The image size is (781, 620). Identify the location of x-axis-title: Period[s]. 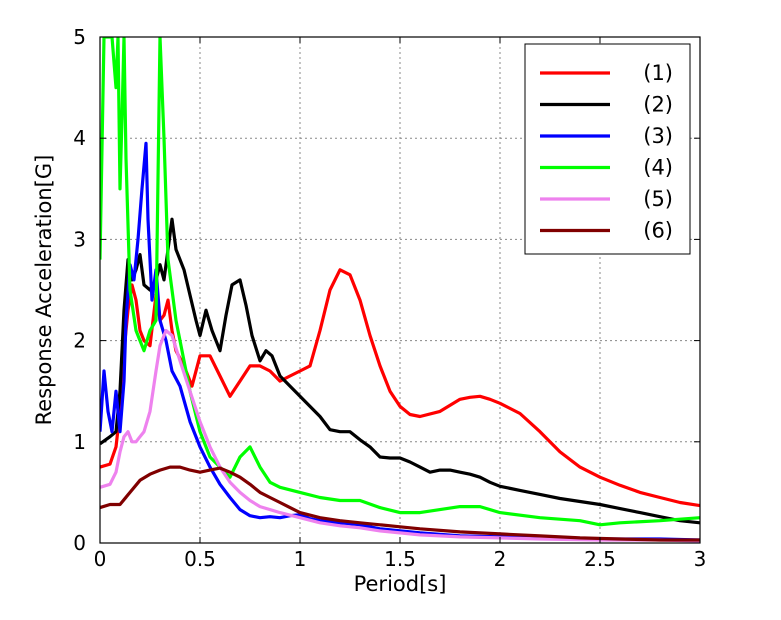
(400, 584).